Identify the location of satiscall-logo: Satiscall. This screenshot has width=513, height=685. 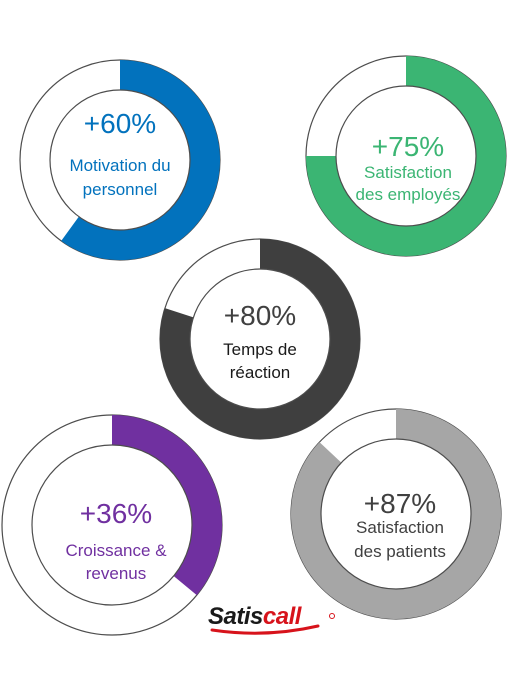
(271, 619).